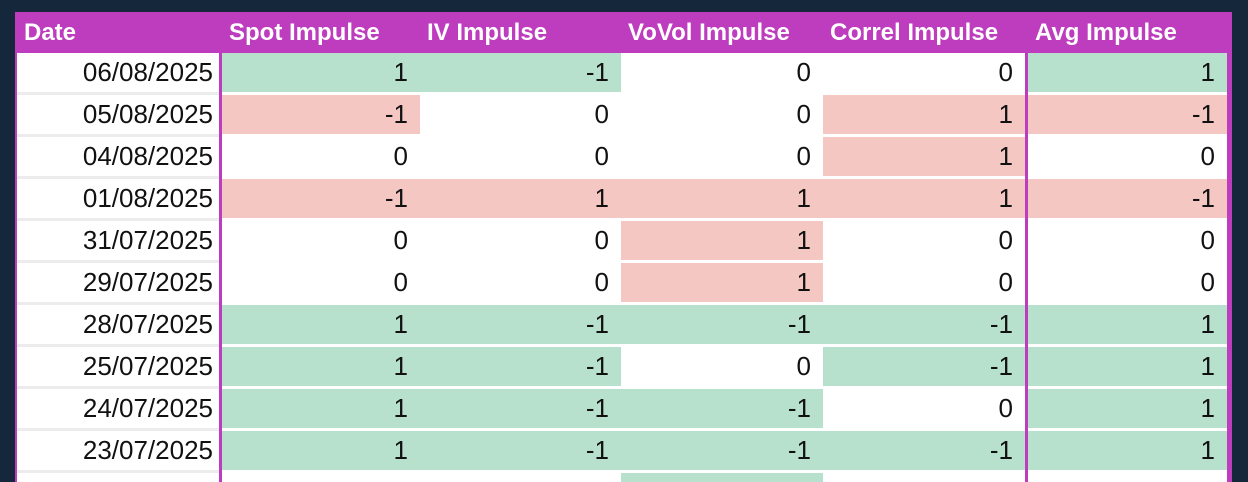  I want to click on cell-date: 23/07/2025, so click(118, 452).